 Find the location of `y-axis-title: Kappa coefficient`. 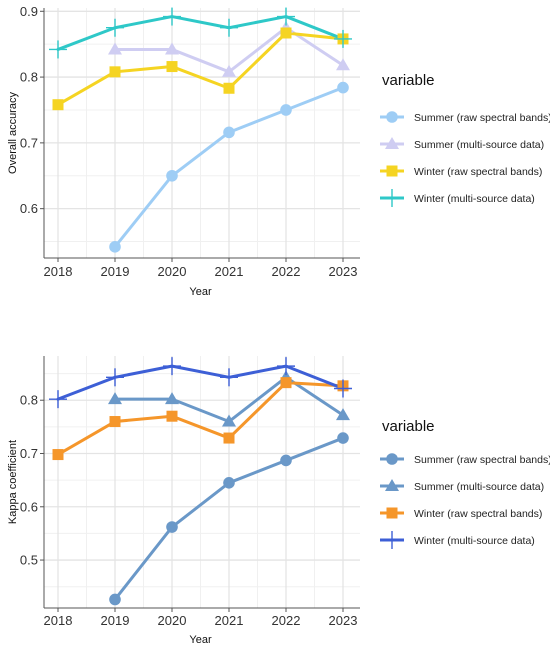

y-axis-title: Kappa coefficient is located at coordinates (13, 482).